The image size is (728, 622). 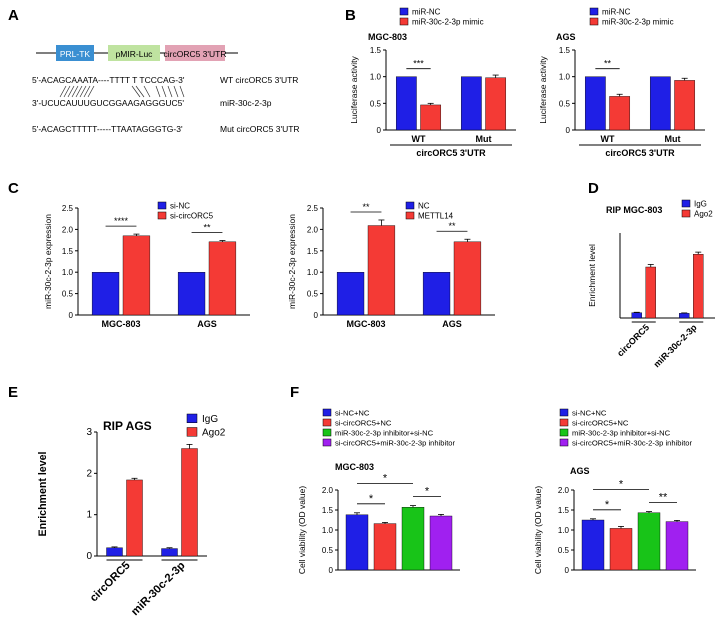 What do you see at coordinates (120, 324) in the screenshot?
I see `x-tick-label: MGC-803` at bounding box center [120, 324].